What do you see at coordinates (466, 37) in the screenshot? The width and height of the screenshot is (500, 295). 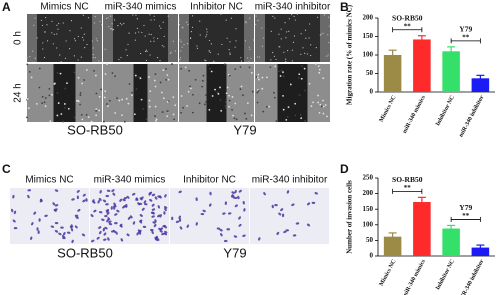 I see `significance-mark: **` at bounding box center [466, 37].